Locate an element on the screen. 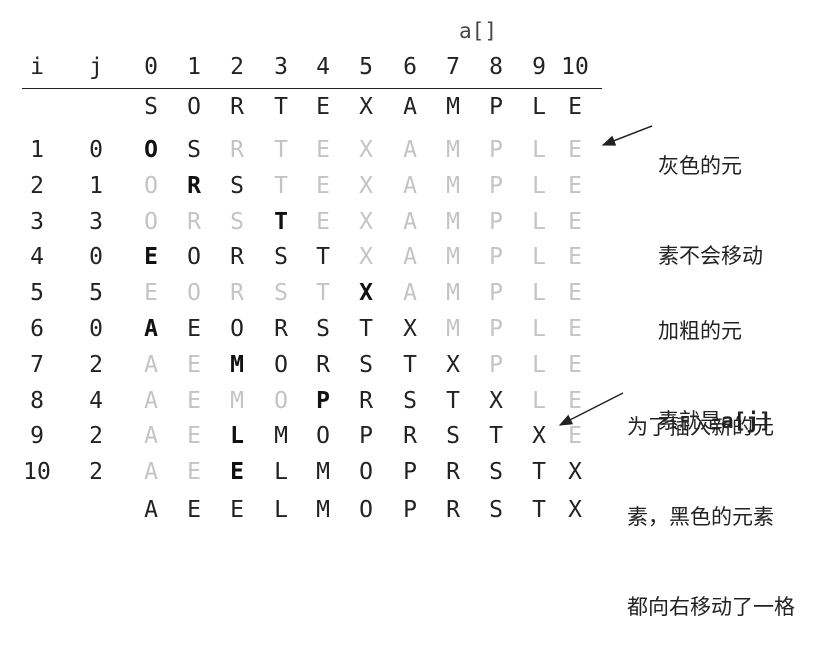 This screenshot has height=652, width=824. row-i-value: 5 is located at coordinates (37, 293).